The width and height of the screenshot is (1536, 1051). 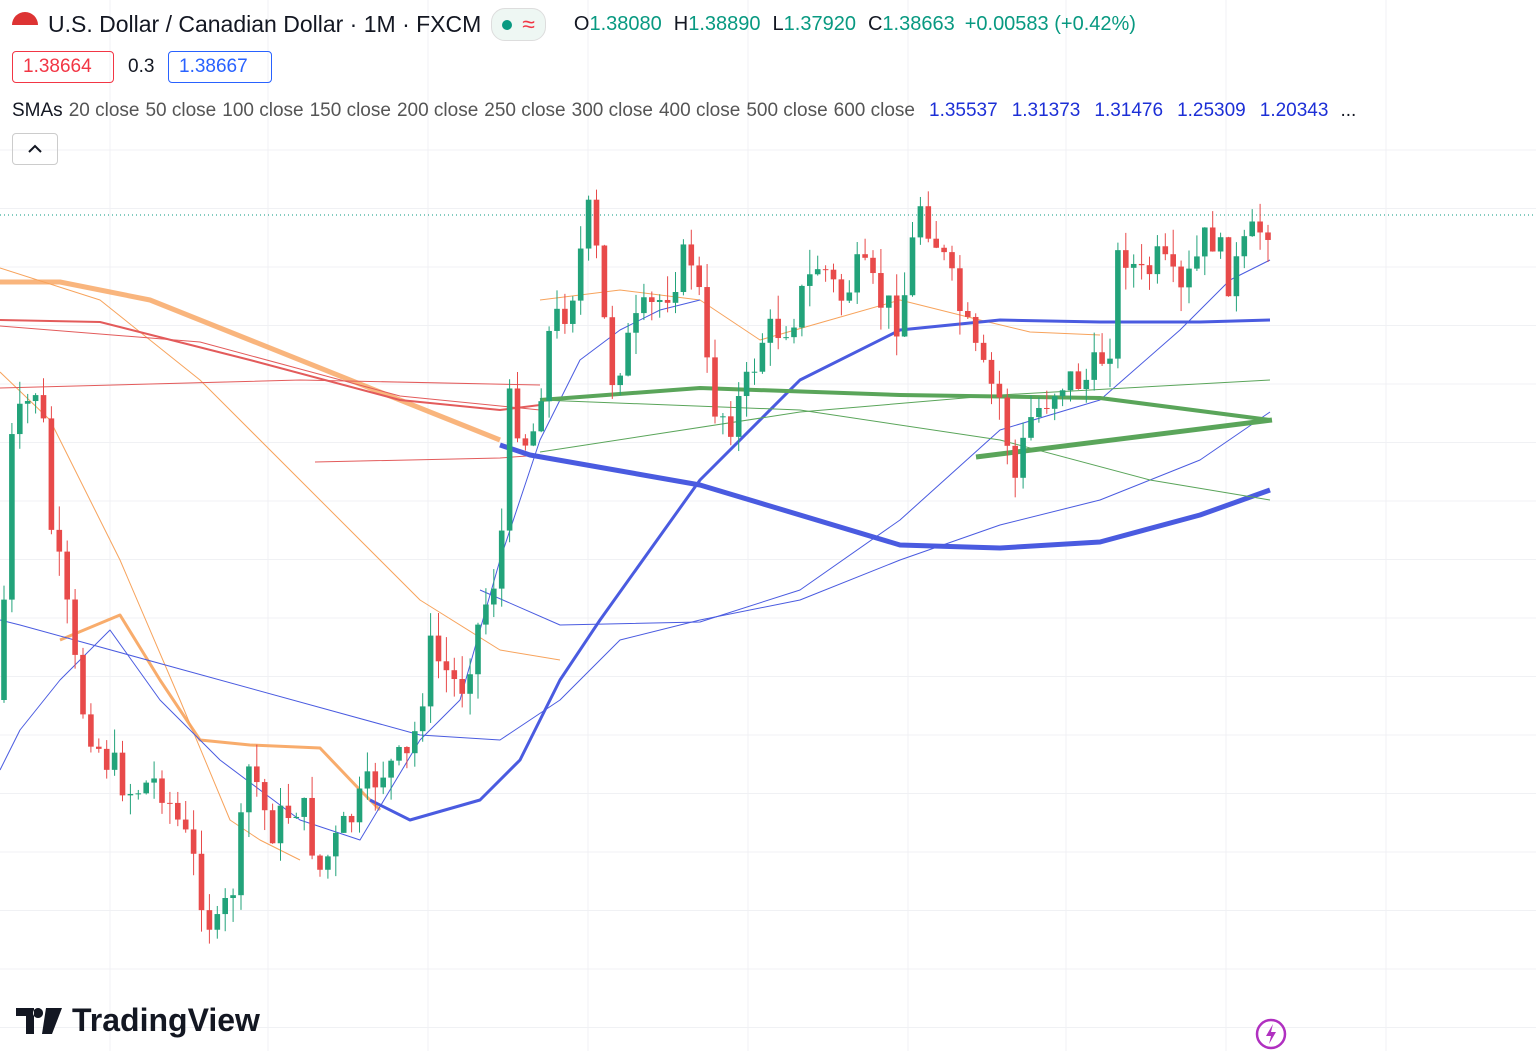 I want to click on change: +0.00583 (+0.42%), so click(x=1050, y=24).